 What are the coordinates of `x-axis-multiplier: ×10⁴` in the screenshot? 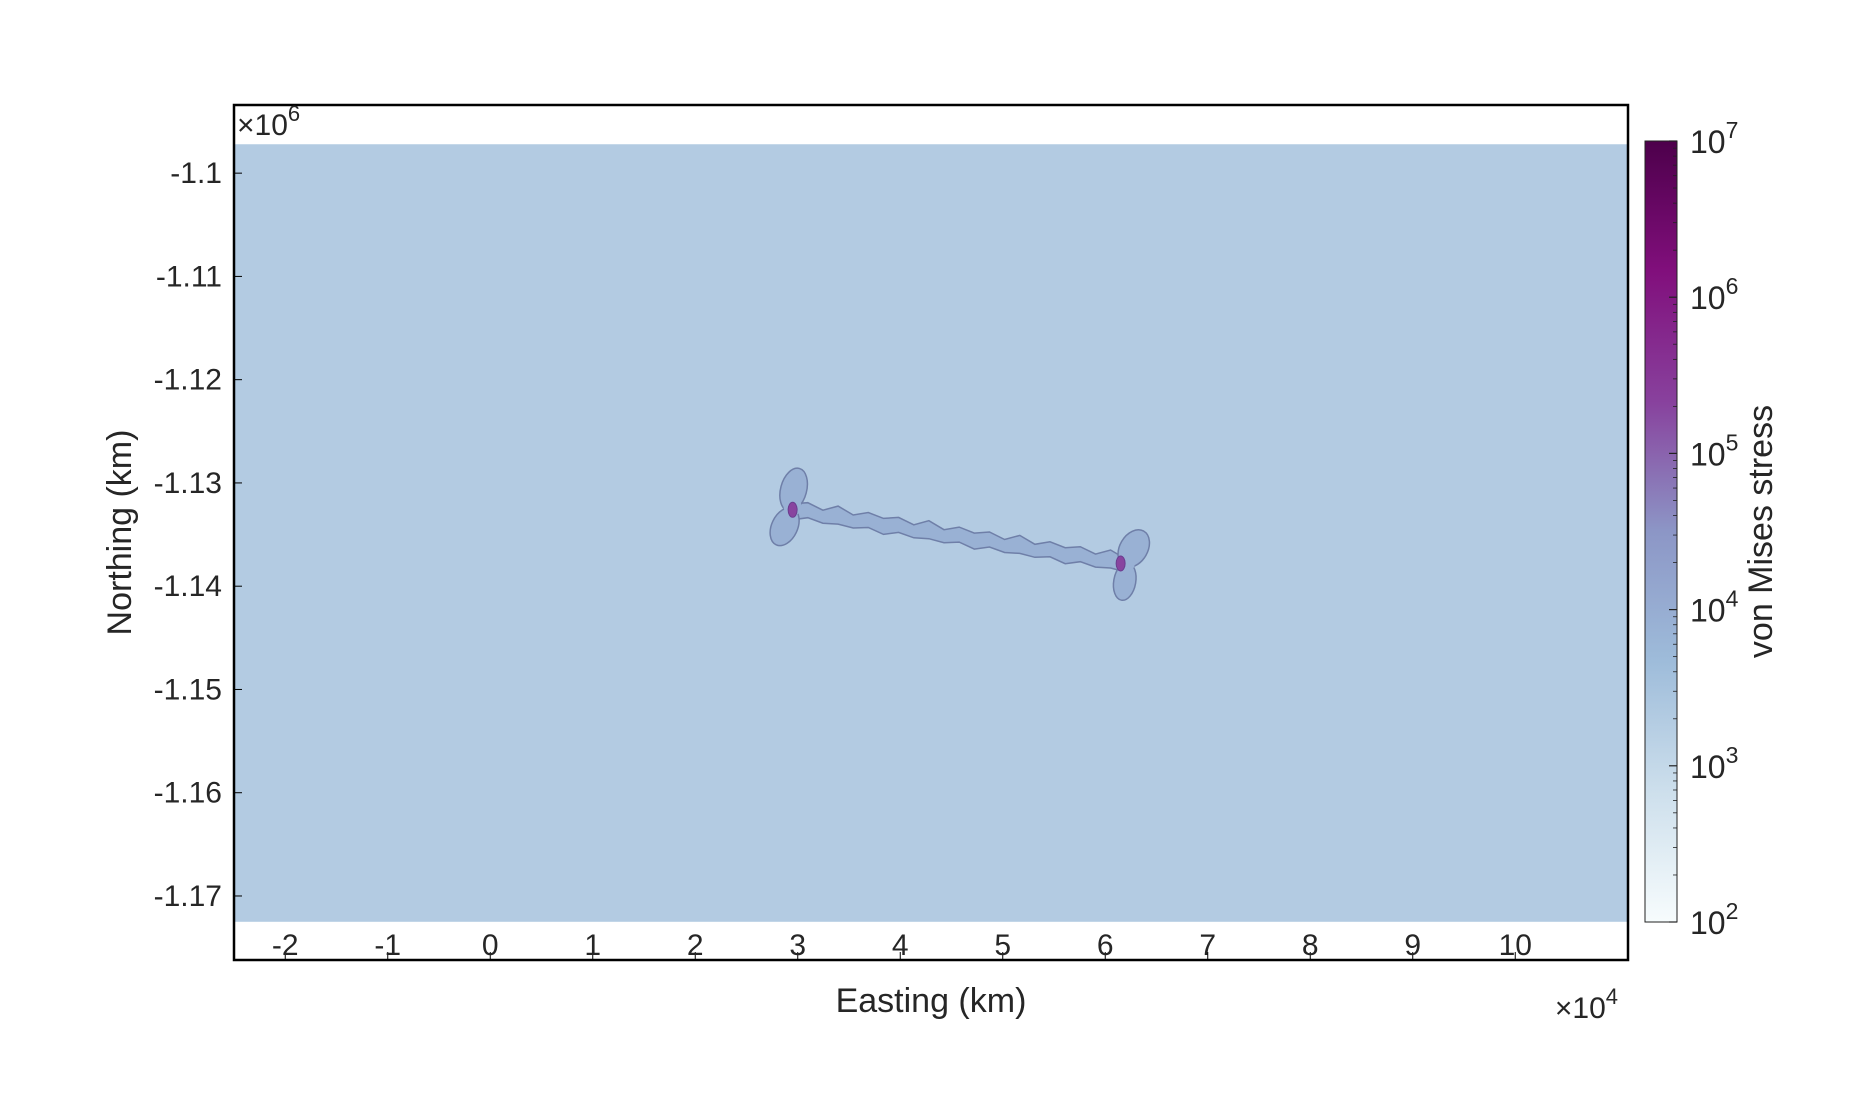 It's located at (1586, 1004).